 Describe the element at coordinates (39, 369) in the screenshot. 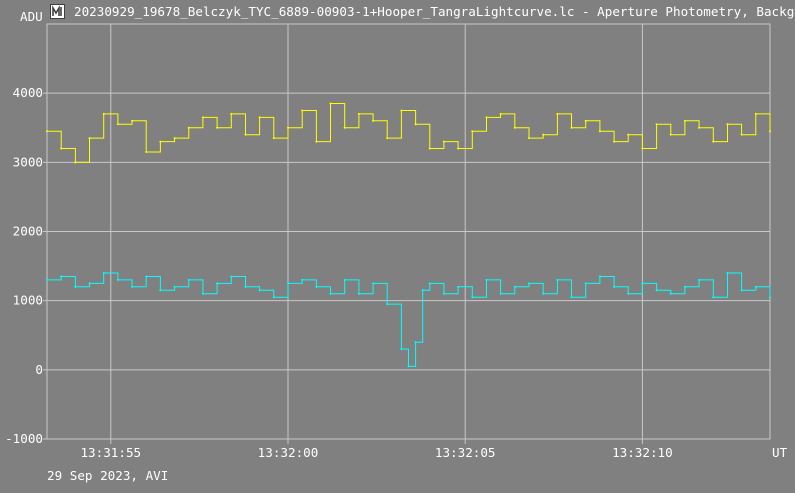

I see `y-tick-label: 0` at that location.